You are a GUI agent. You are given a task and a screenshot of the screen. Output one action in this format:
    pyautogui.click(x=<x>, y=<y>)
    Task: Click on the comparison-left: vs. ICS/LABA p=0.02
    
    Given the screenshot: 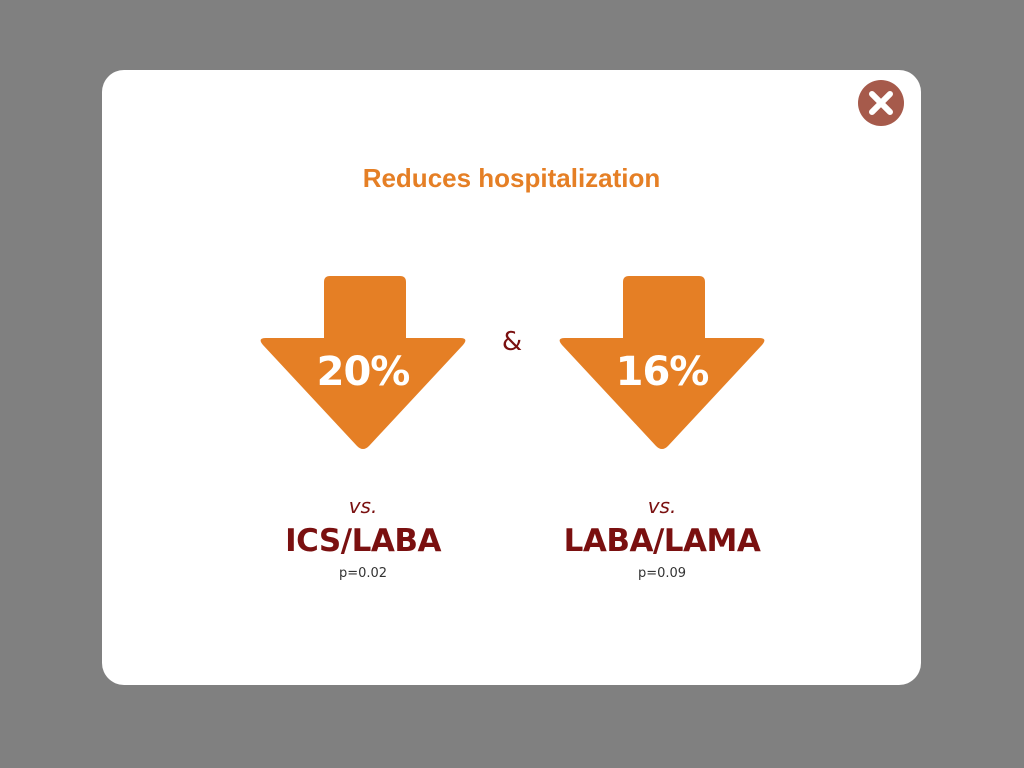 What is the action you would take?
    pyautogui.click(x=363, y=538)
    